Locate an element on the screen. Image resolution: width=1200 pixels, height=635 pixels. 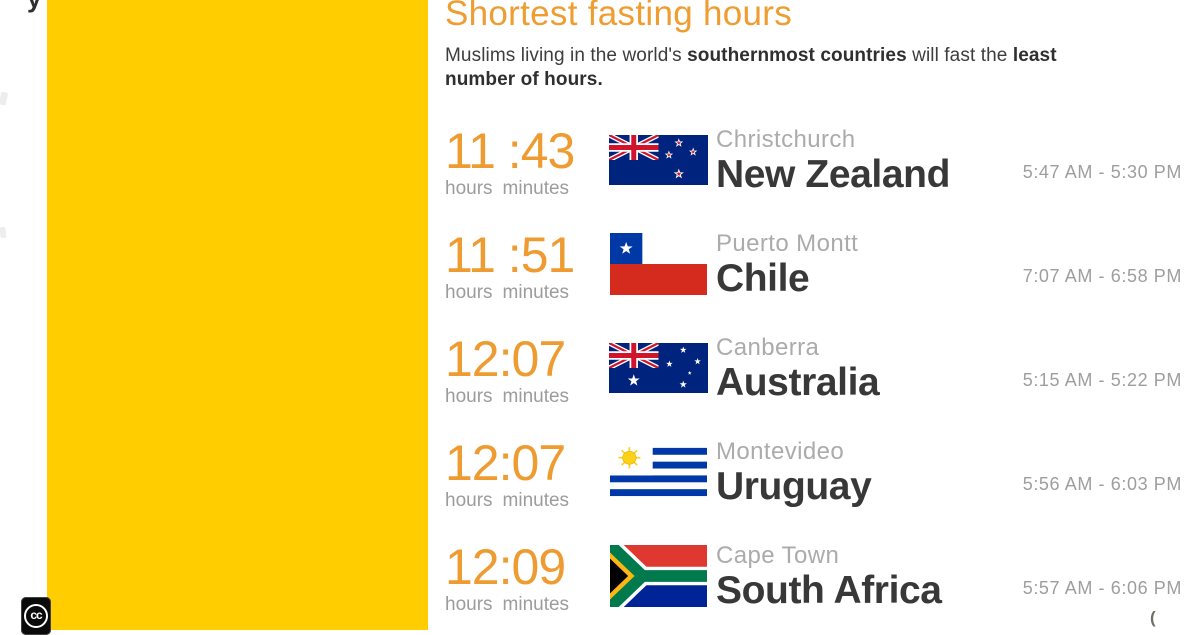
chile-flag is located at coordinates (658, 264).